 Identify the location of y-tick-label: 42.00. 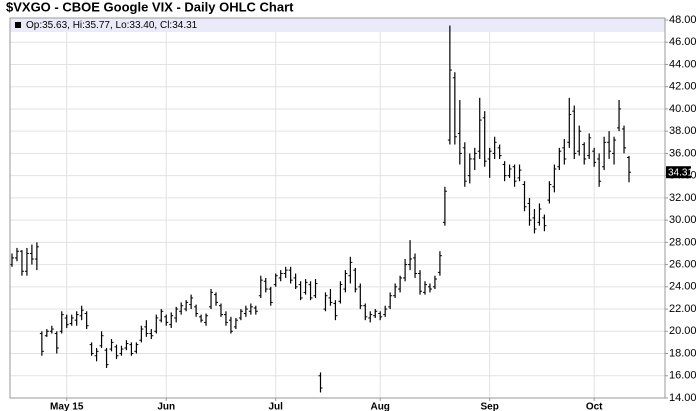
(683, 87).